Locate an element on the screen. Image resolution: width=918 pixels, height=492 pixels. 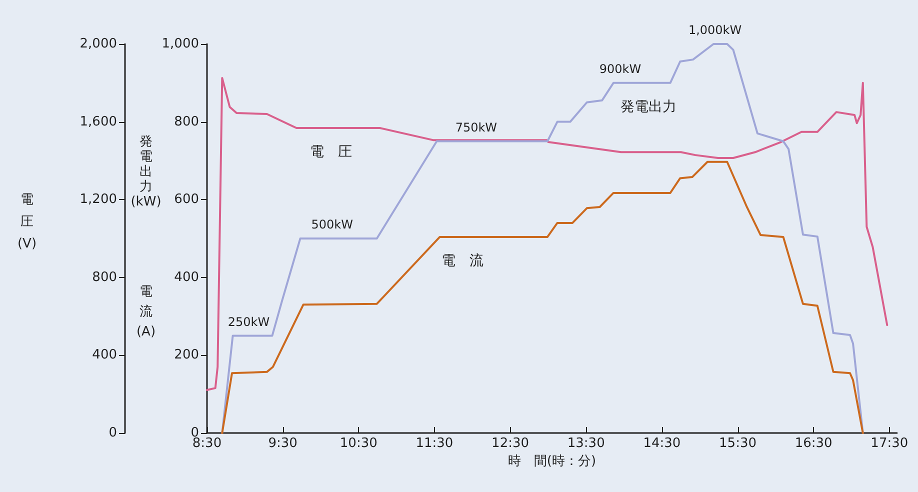
x-axis-title: 時 間(時：分) is located at coordinates (552, 461).